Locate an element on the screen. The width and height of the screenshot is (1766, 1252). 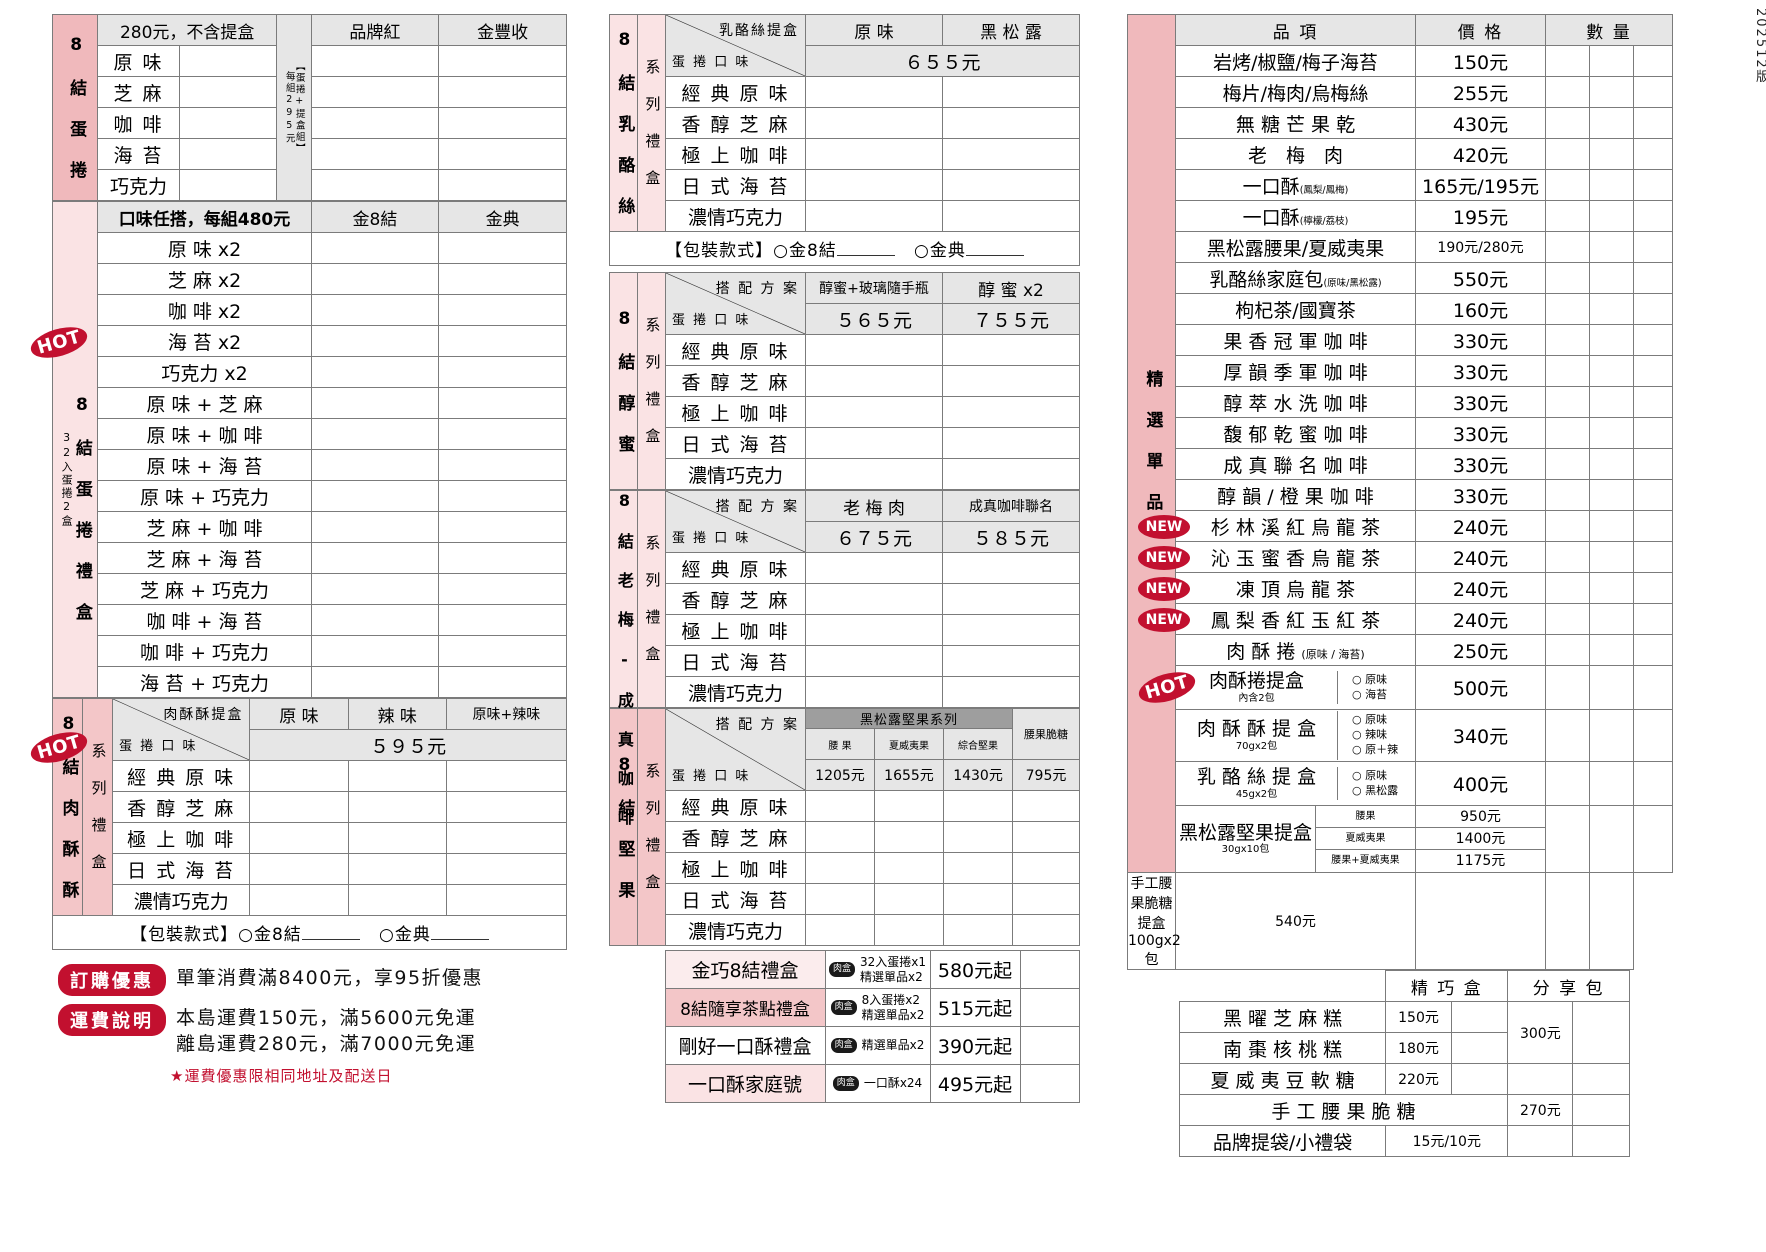
option-choice: ○ 海苔 is located at coordinates (1370, 694).